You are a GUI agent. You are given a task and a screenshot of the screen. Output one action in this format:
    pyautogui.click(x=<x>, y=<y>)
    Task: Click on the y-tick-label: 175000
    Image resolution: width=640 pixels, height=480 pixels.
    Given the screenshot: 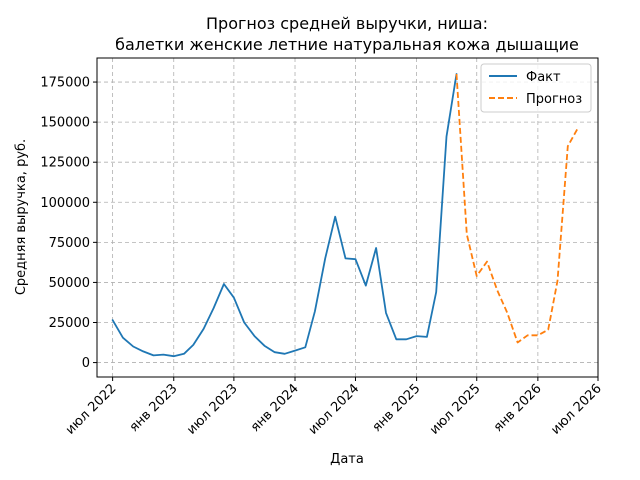 What is the action you would take?
    pyautogui.click(x=65, y=83)
    